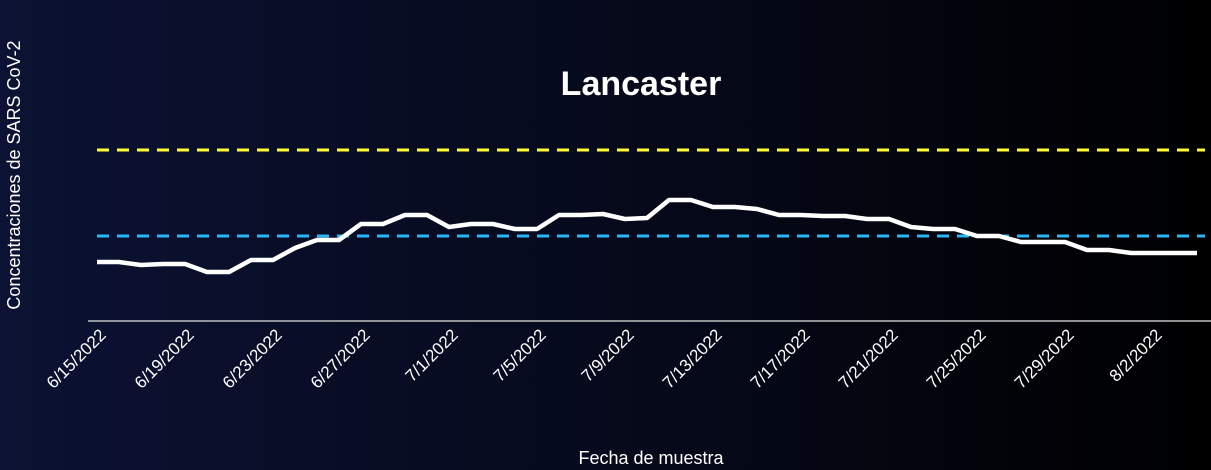 Image resolution: width=1211 pixels, height=470 pixels. I want to click on x-axis-label: Fecha de muestra, so click(651, 458).